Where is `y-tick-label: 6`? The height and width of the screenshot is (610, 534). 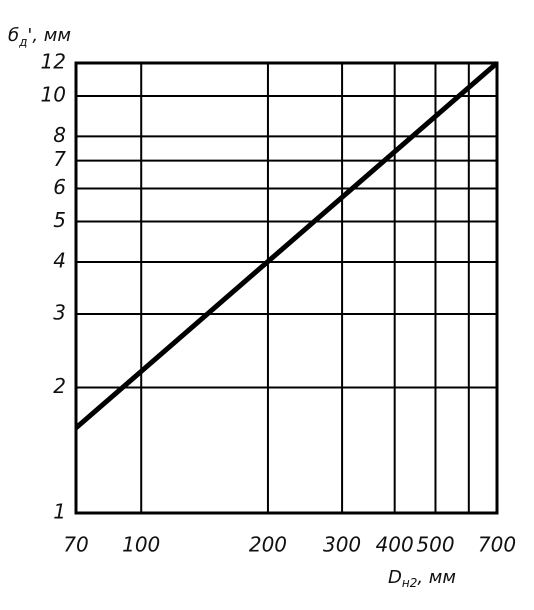
y-tick-label: 6 is located at coordinates (59, 187).